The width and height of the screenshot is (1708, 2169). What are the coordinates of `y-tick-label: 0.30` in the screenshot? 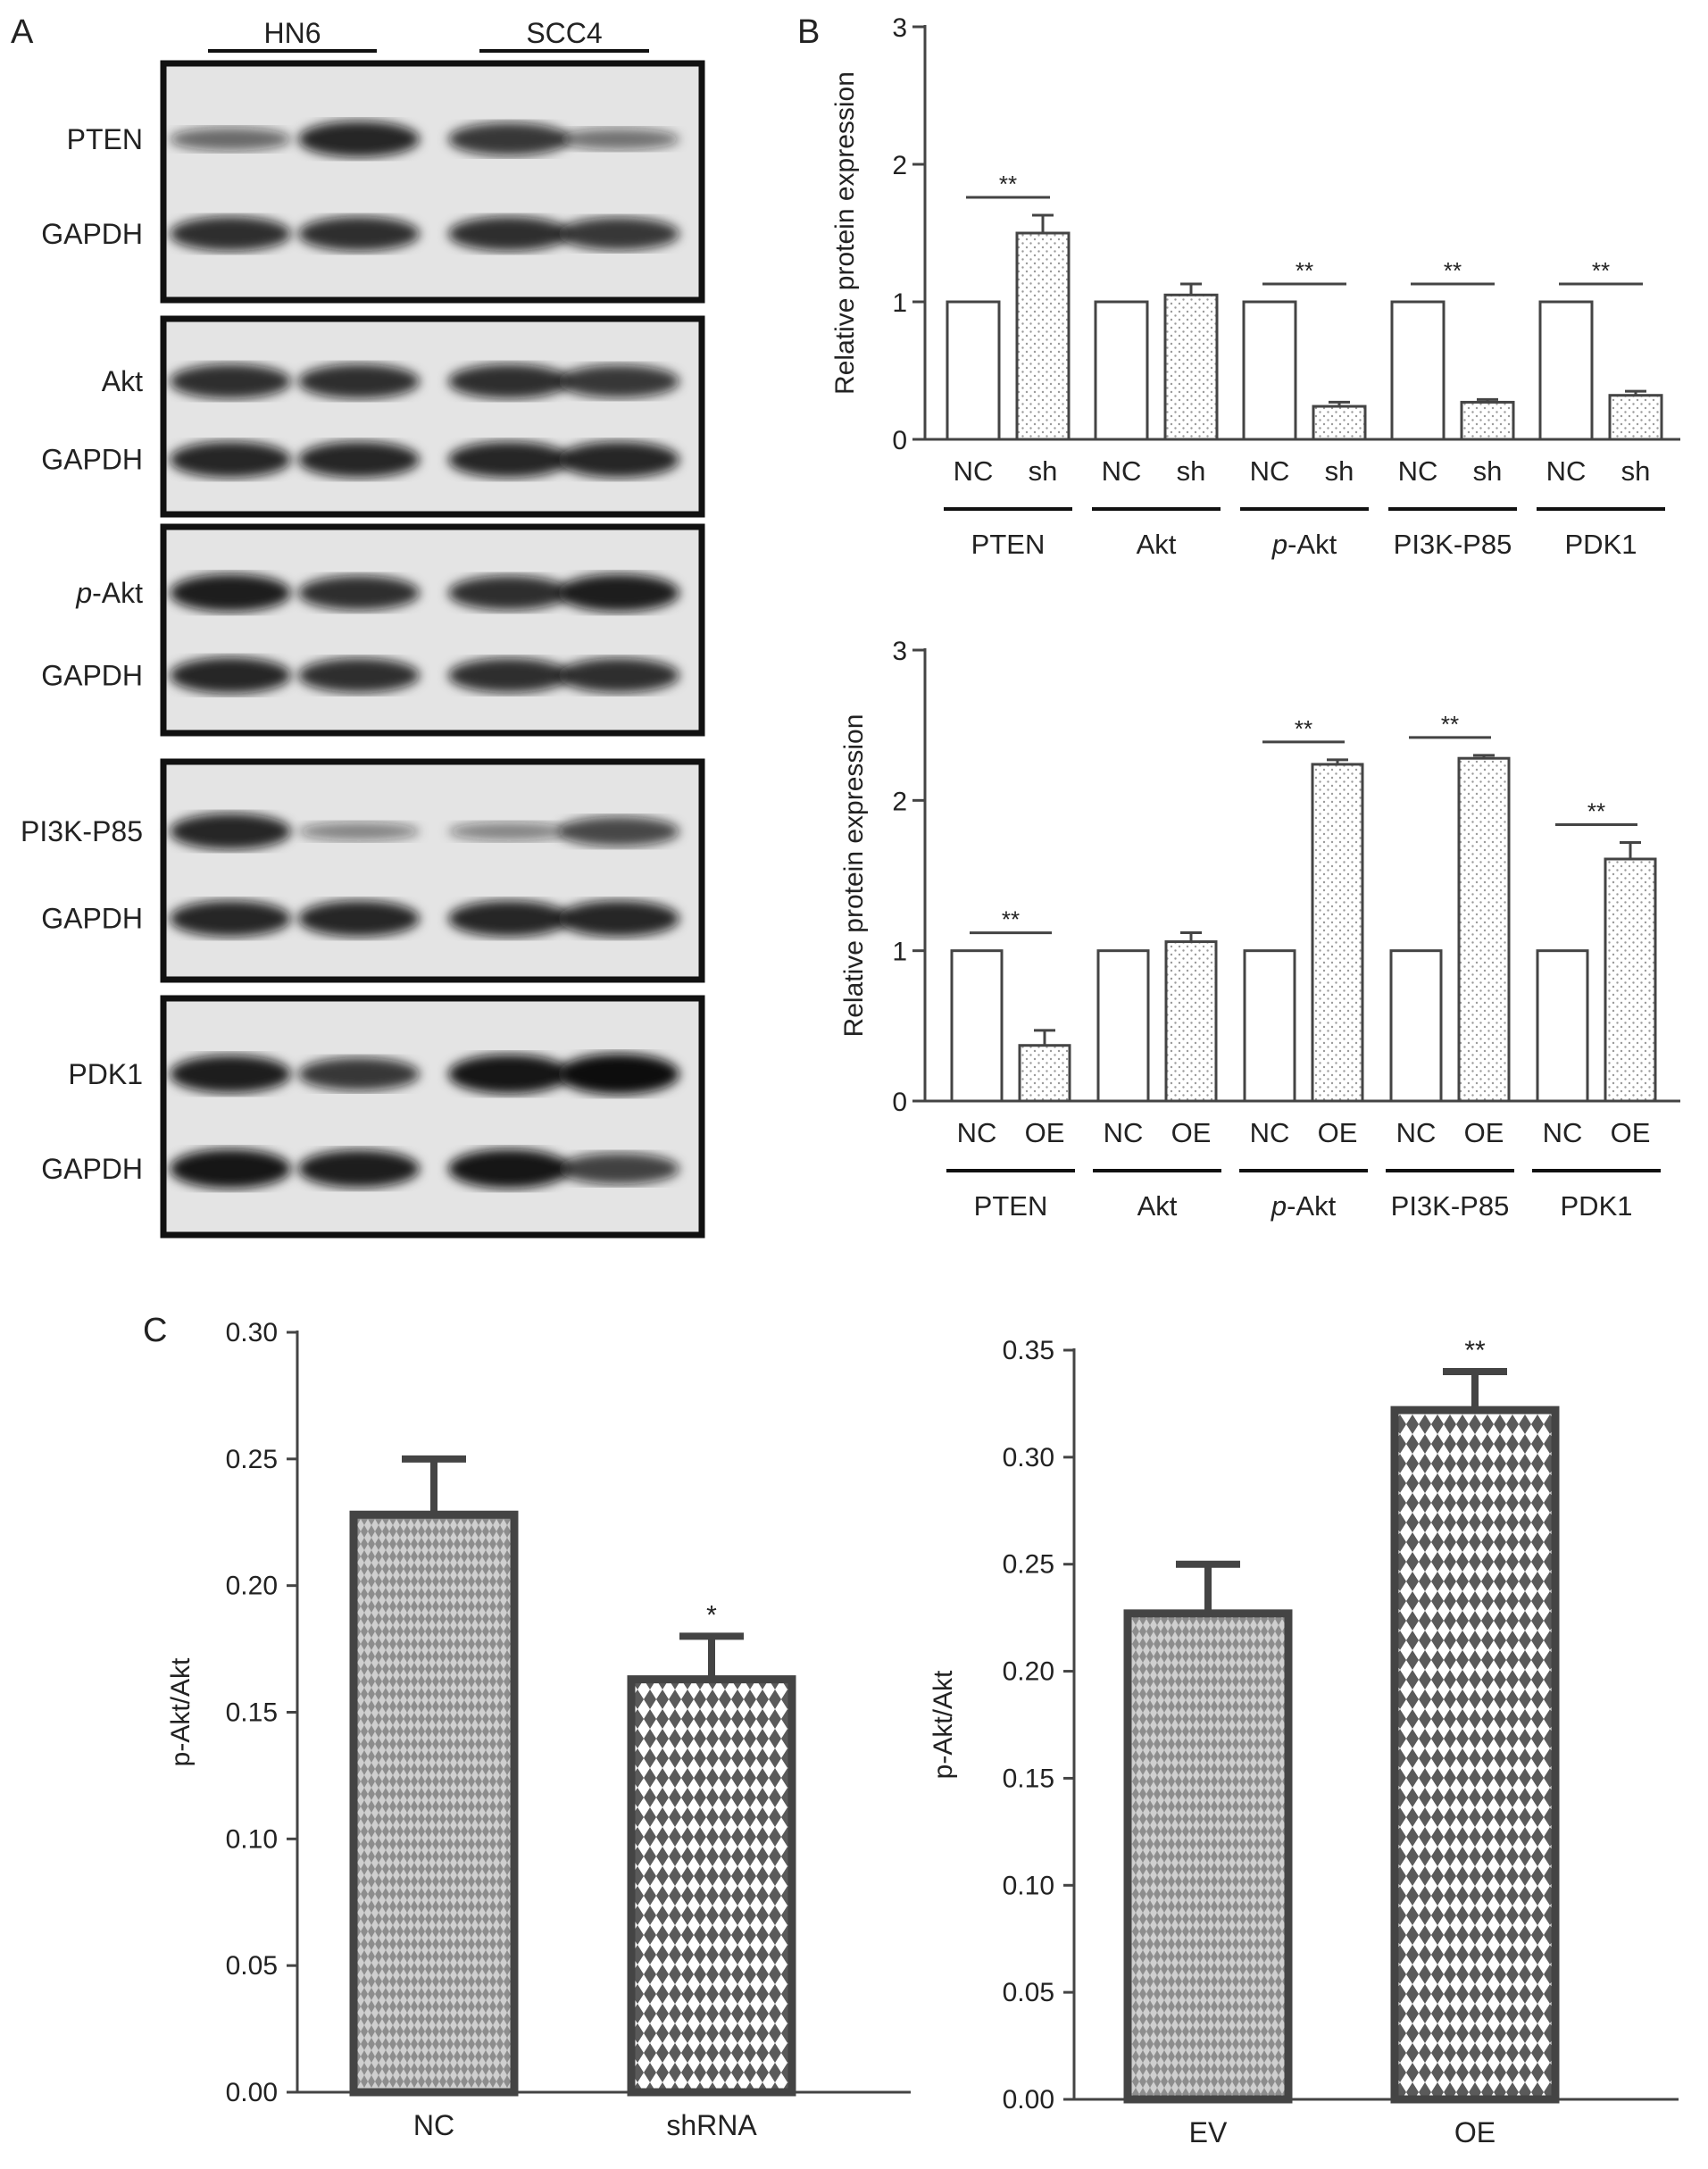 It's located at (252, 1332).